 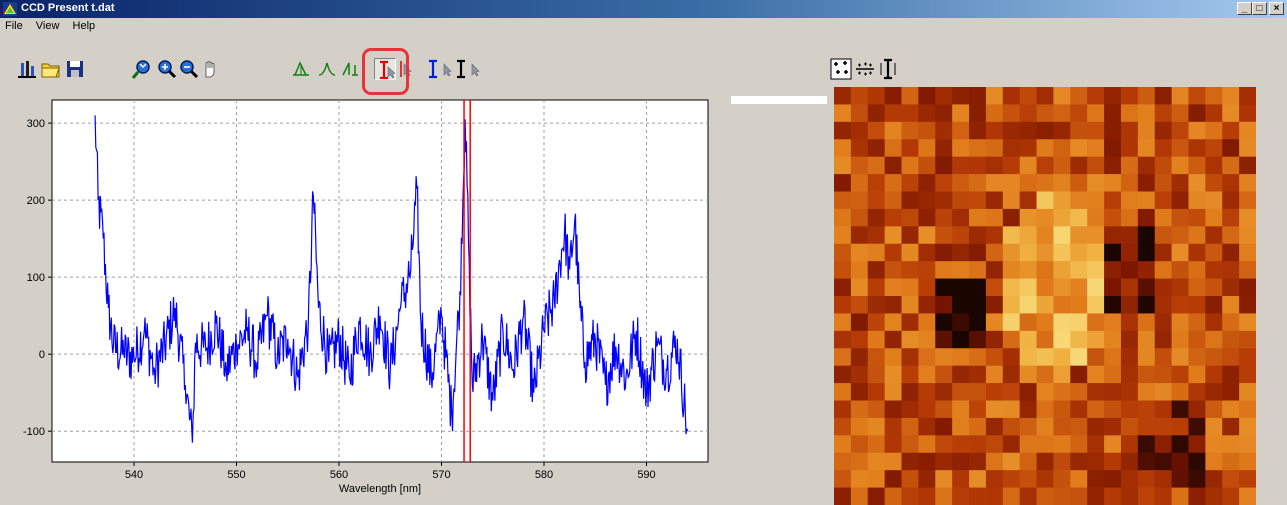 What do you see at coordinates (301, 69) in the screenshot?
I see `peak-triangle-button` at bounding box center [301, 69].